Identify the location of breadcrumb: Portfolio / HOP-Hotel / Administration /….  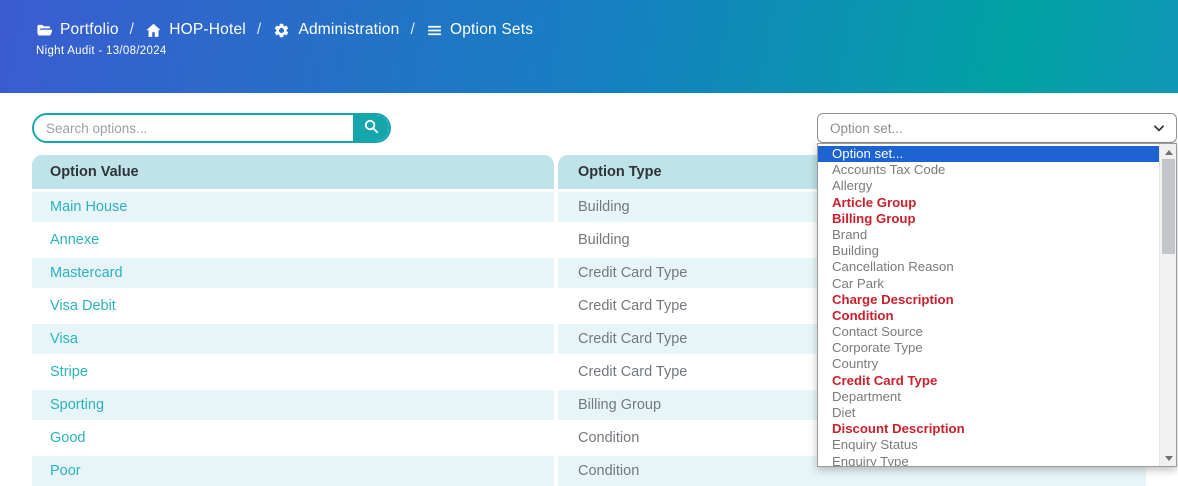
(284, 30).